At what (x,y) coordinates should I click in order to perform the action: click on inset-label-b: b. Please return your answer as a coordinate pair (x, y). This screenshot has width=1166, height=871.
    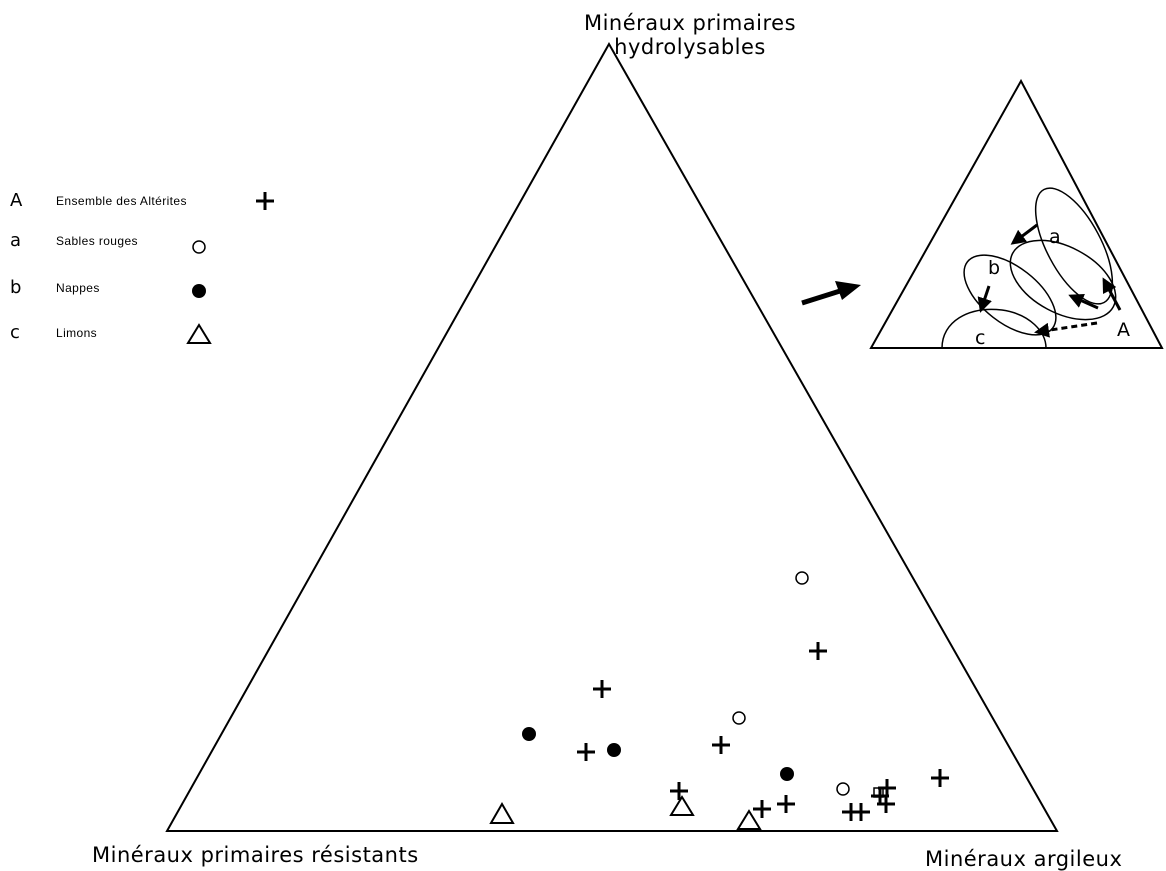
    Looking at the image, I should click on (994, 268).